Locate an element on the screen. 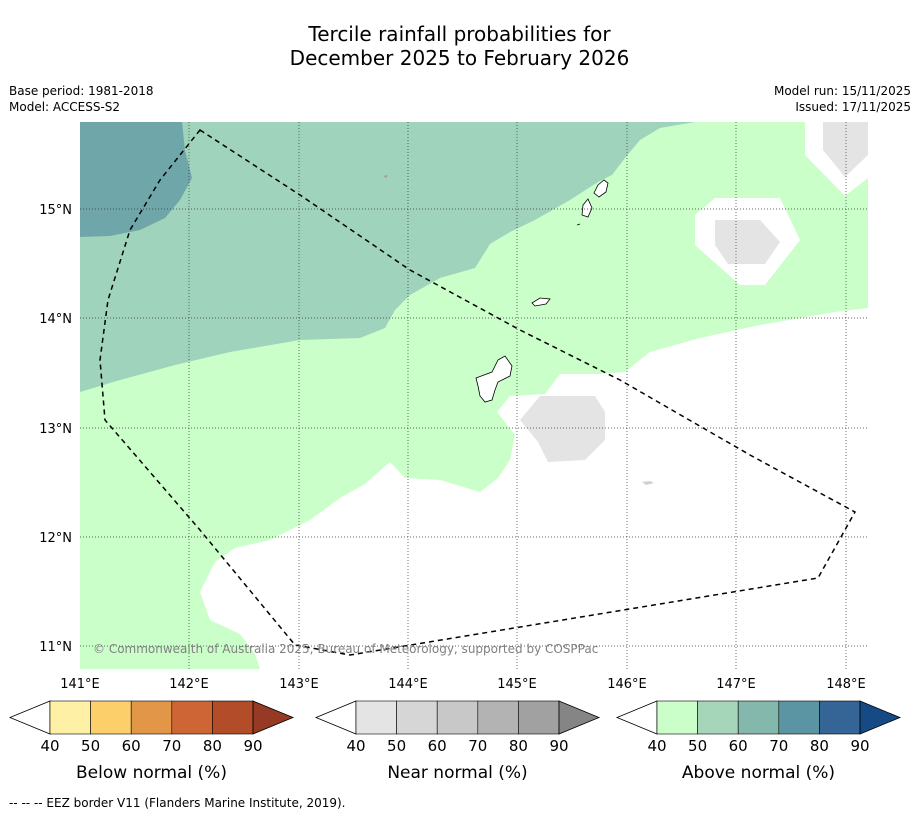 The height and width of the screenshot is (816, 919). meta-left: Base period: 1981-2018 Model: ACCESS-S2 is located at coordinates (81, 99).